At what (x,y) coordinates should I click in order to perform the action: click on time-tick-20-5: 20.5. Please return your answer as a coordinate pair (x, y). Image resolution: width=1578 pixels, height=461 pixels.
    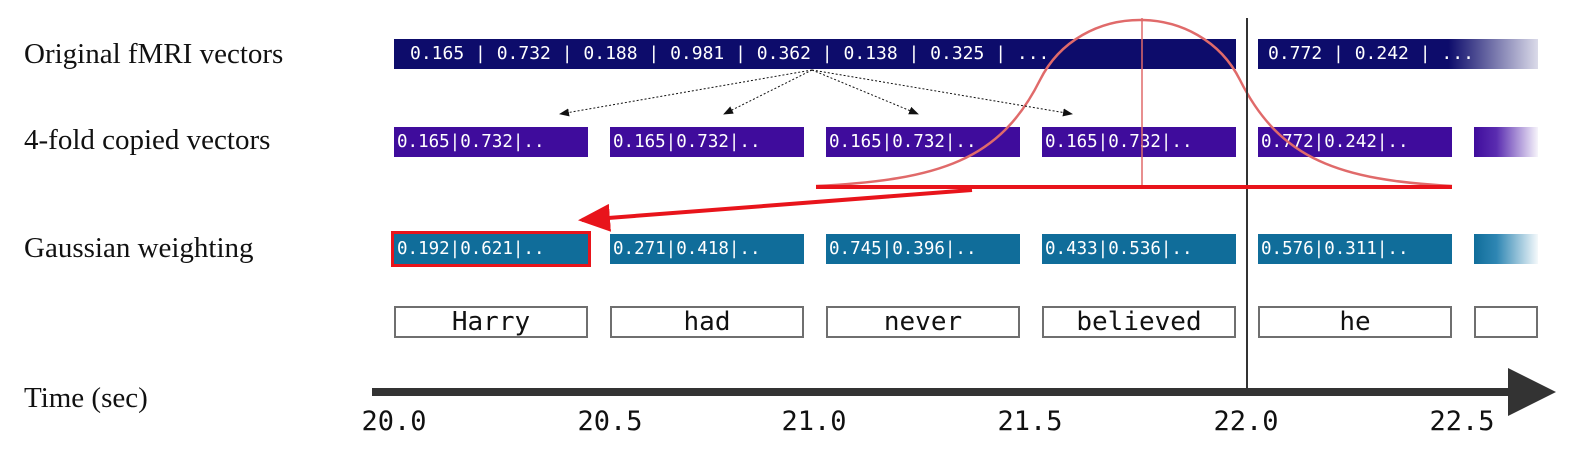
    Looking at the image, I should click on (610, 421).